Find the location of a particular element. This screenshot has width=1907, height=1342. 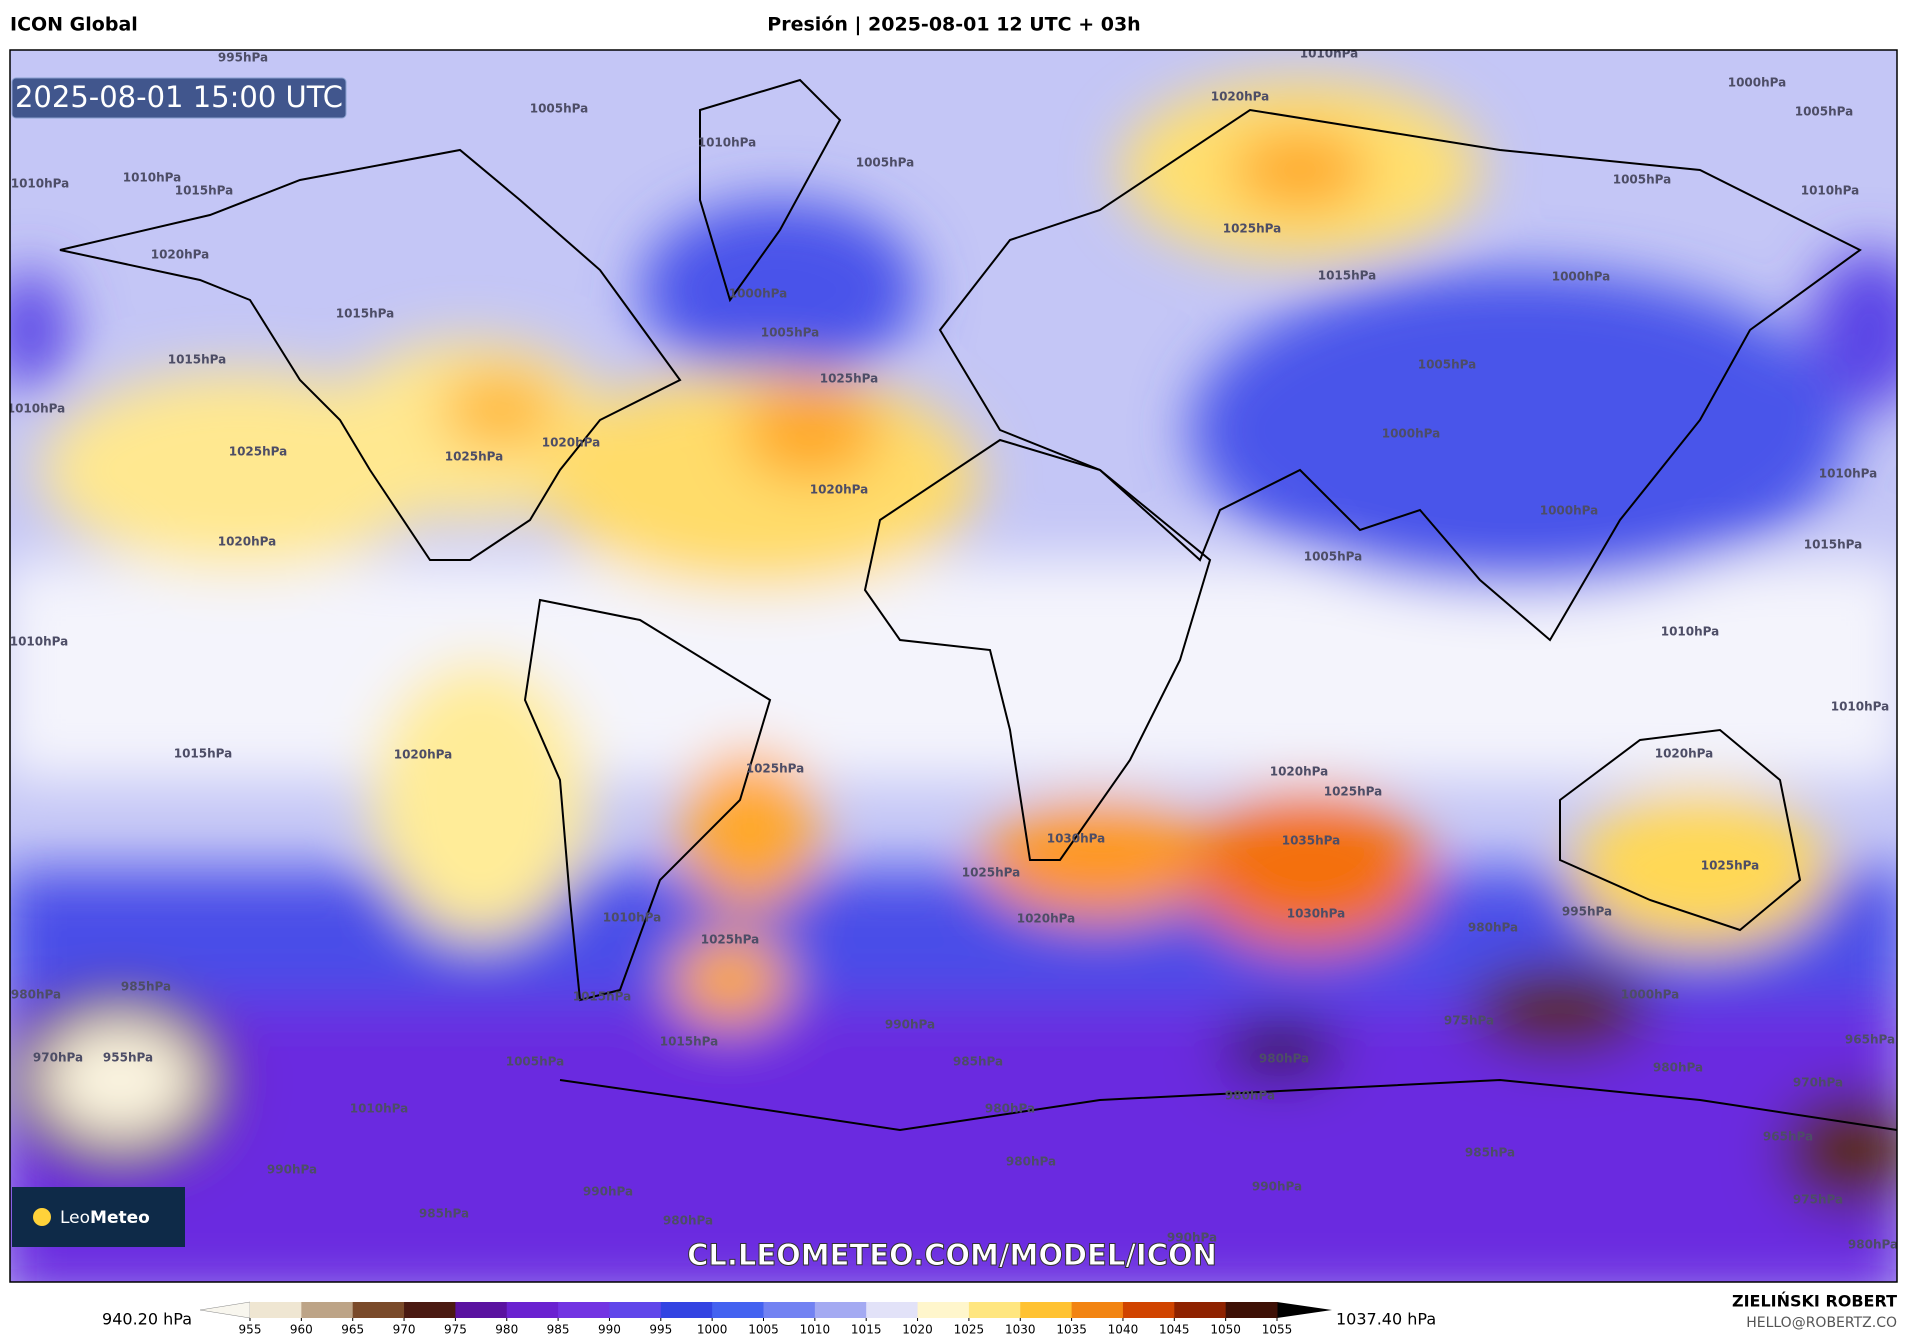

author: ZIELIŃSKI ROBERT is located at coordinates (1814, 1301).